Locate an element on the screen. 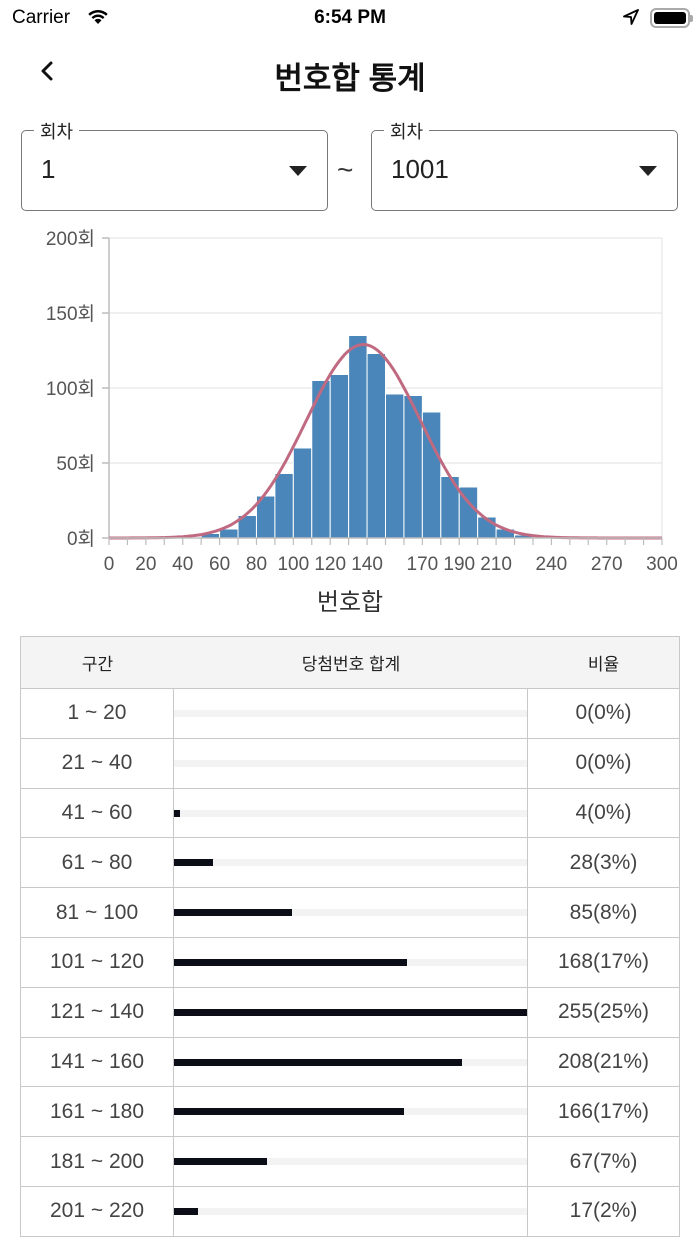 This screenshot has height=1244, width=700. x-tick-label: 140 is located at coordinates (367, 564).